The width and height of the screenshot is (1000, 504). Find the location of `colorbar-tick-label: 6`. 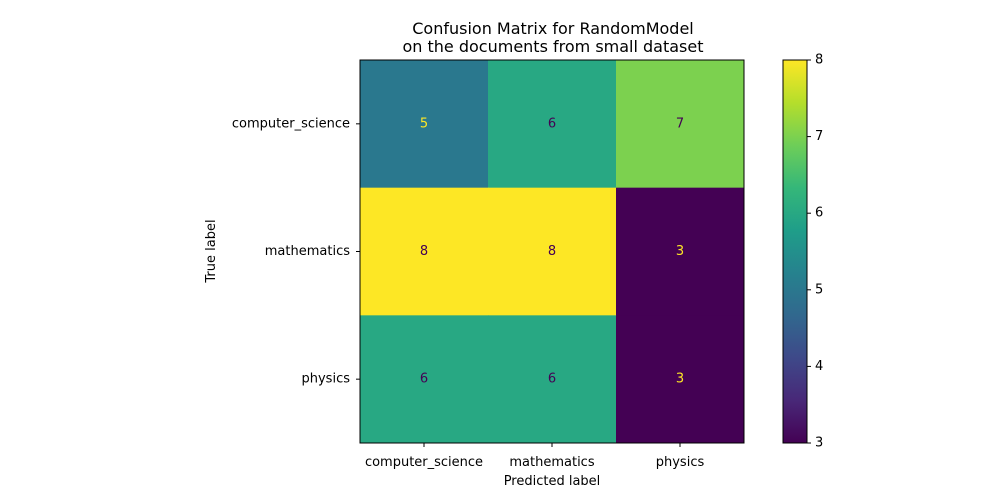

colorbar-tick-label: 6 is located at coordinates (819, 213).